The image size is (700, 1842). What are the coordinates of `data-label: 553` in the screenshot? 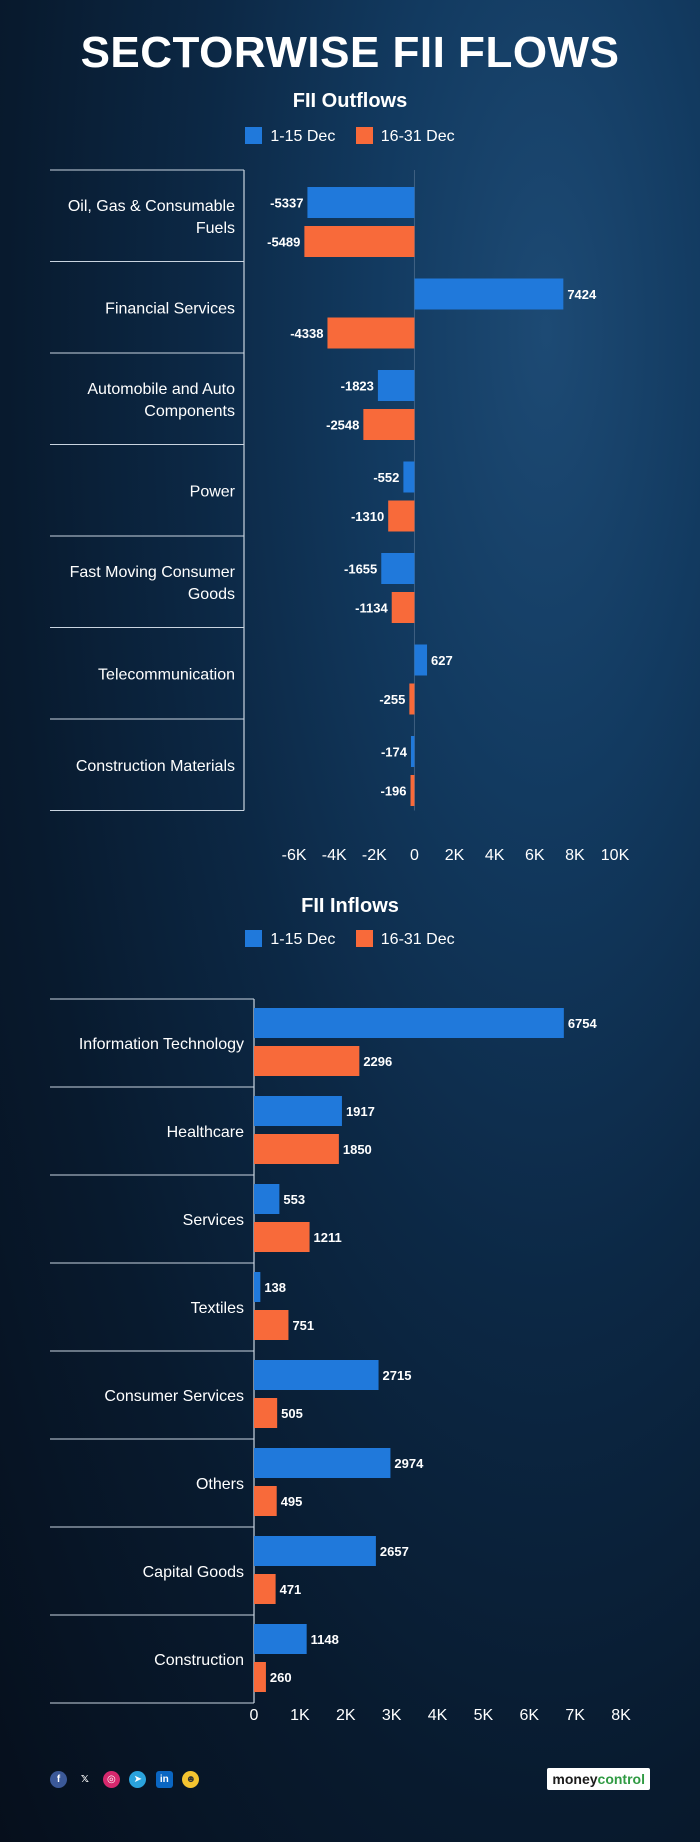 It's located at (294, 1199).